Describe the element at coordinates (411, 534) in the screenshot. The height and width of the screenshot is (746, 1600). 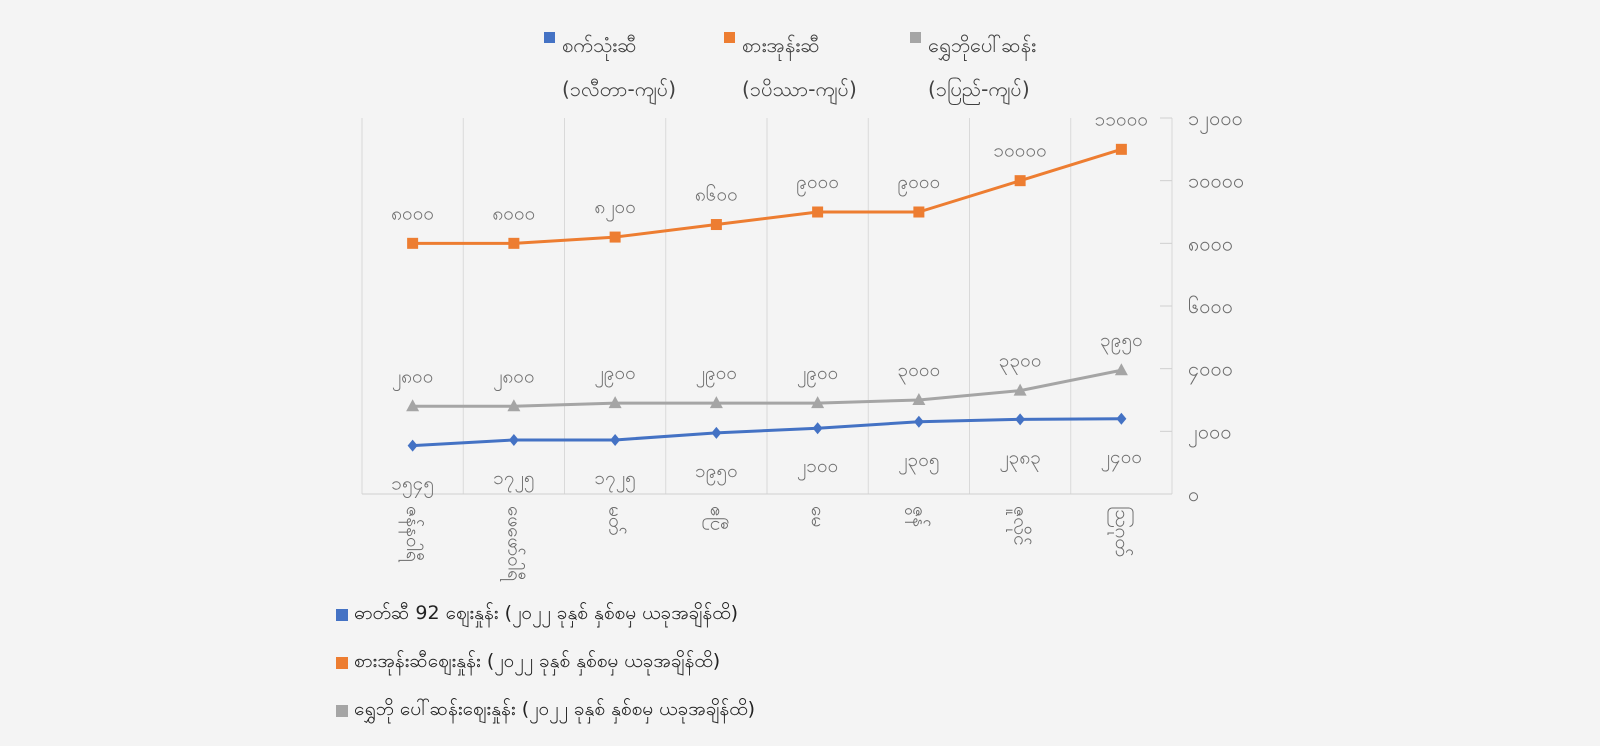
I see `x-tick-label: ဇန်နဝါရီ` at that location.